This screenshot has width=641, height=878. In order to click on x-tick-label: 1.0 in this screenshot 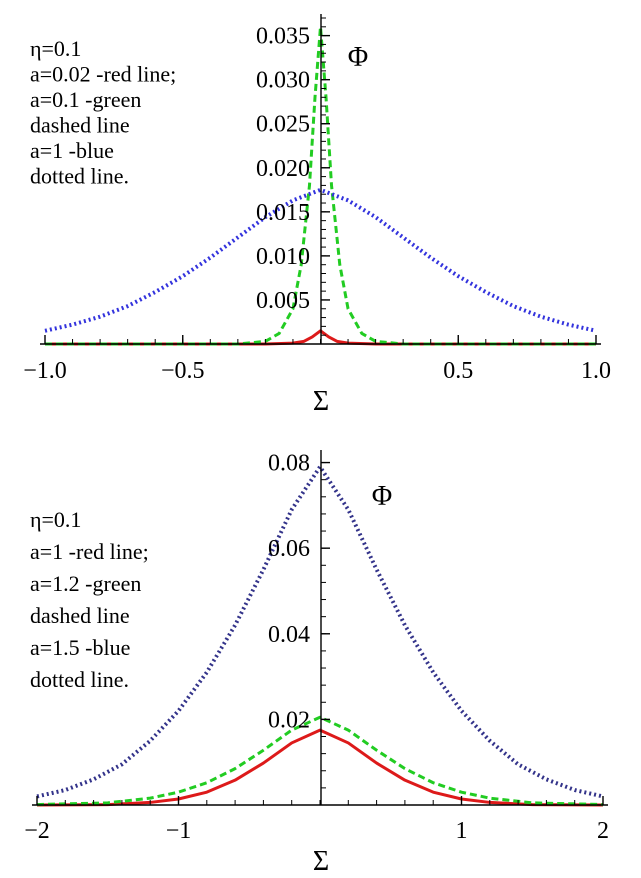, I will do `click(596, 371)`.